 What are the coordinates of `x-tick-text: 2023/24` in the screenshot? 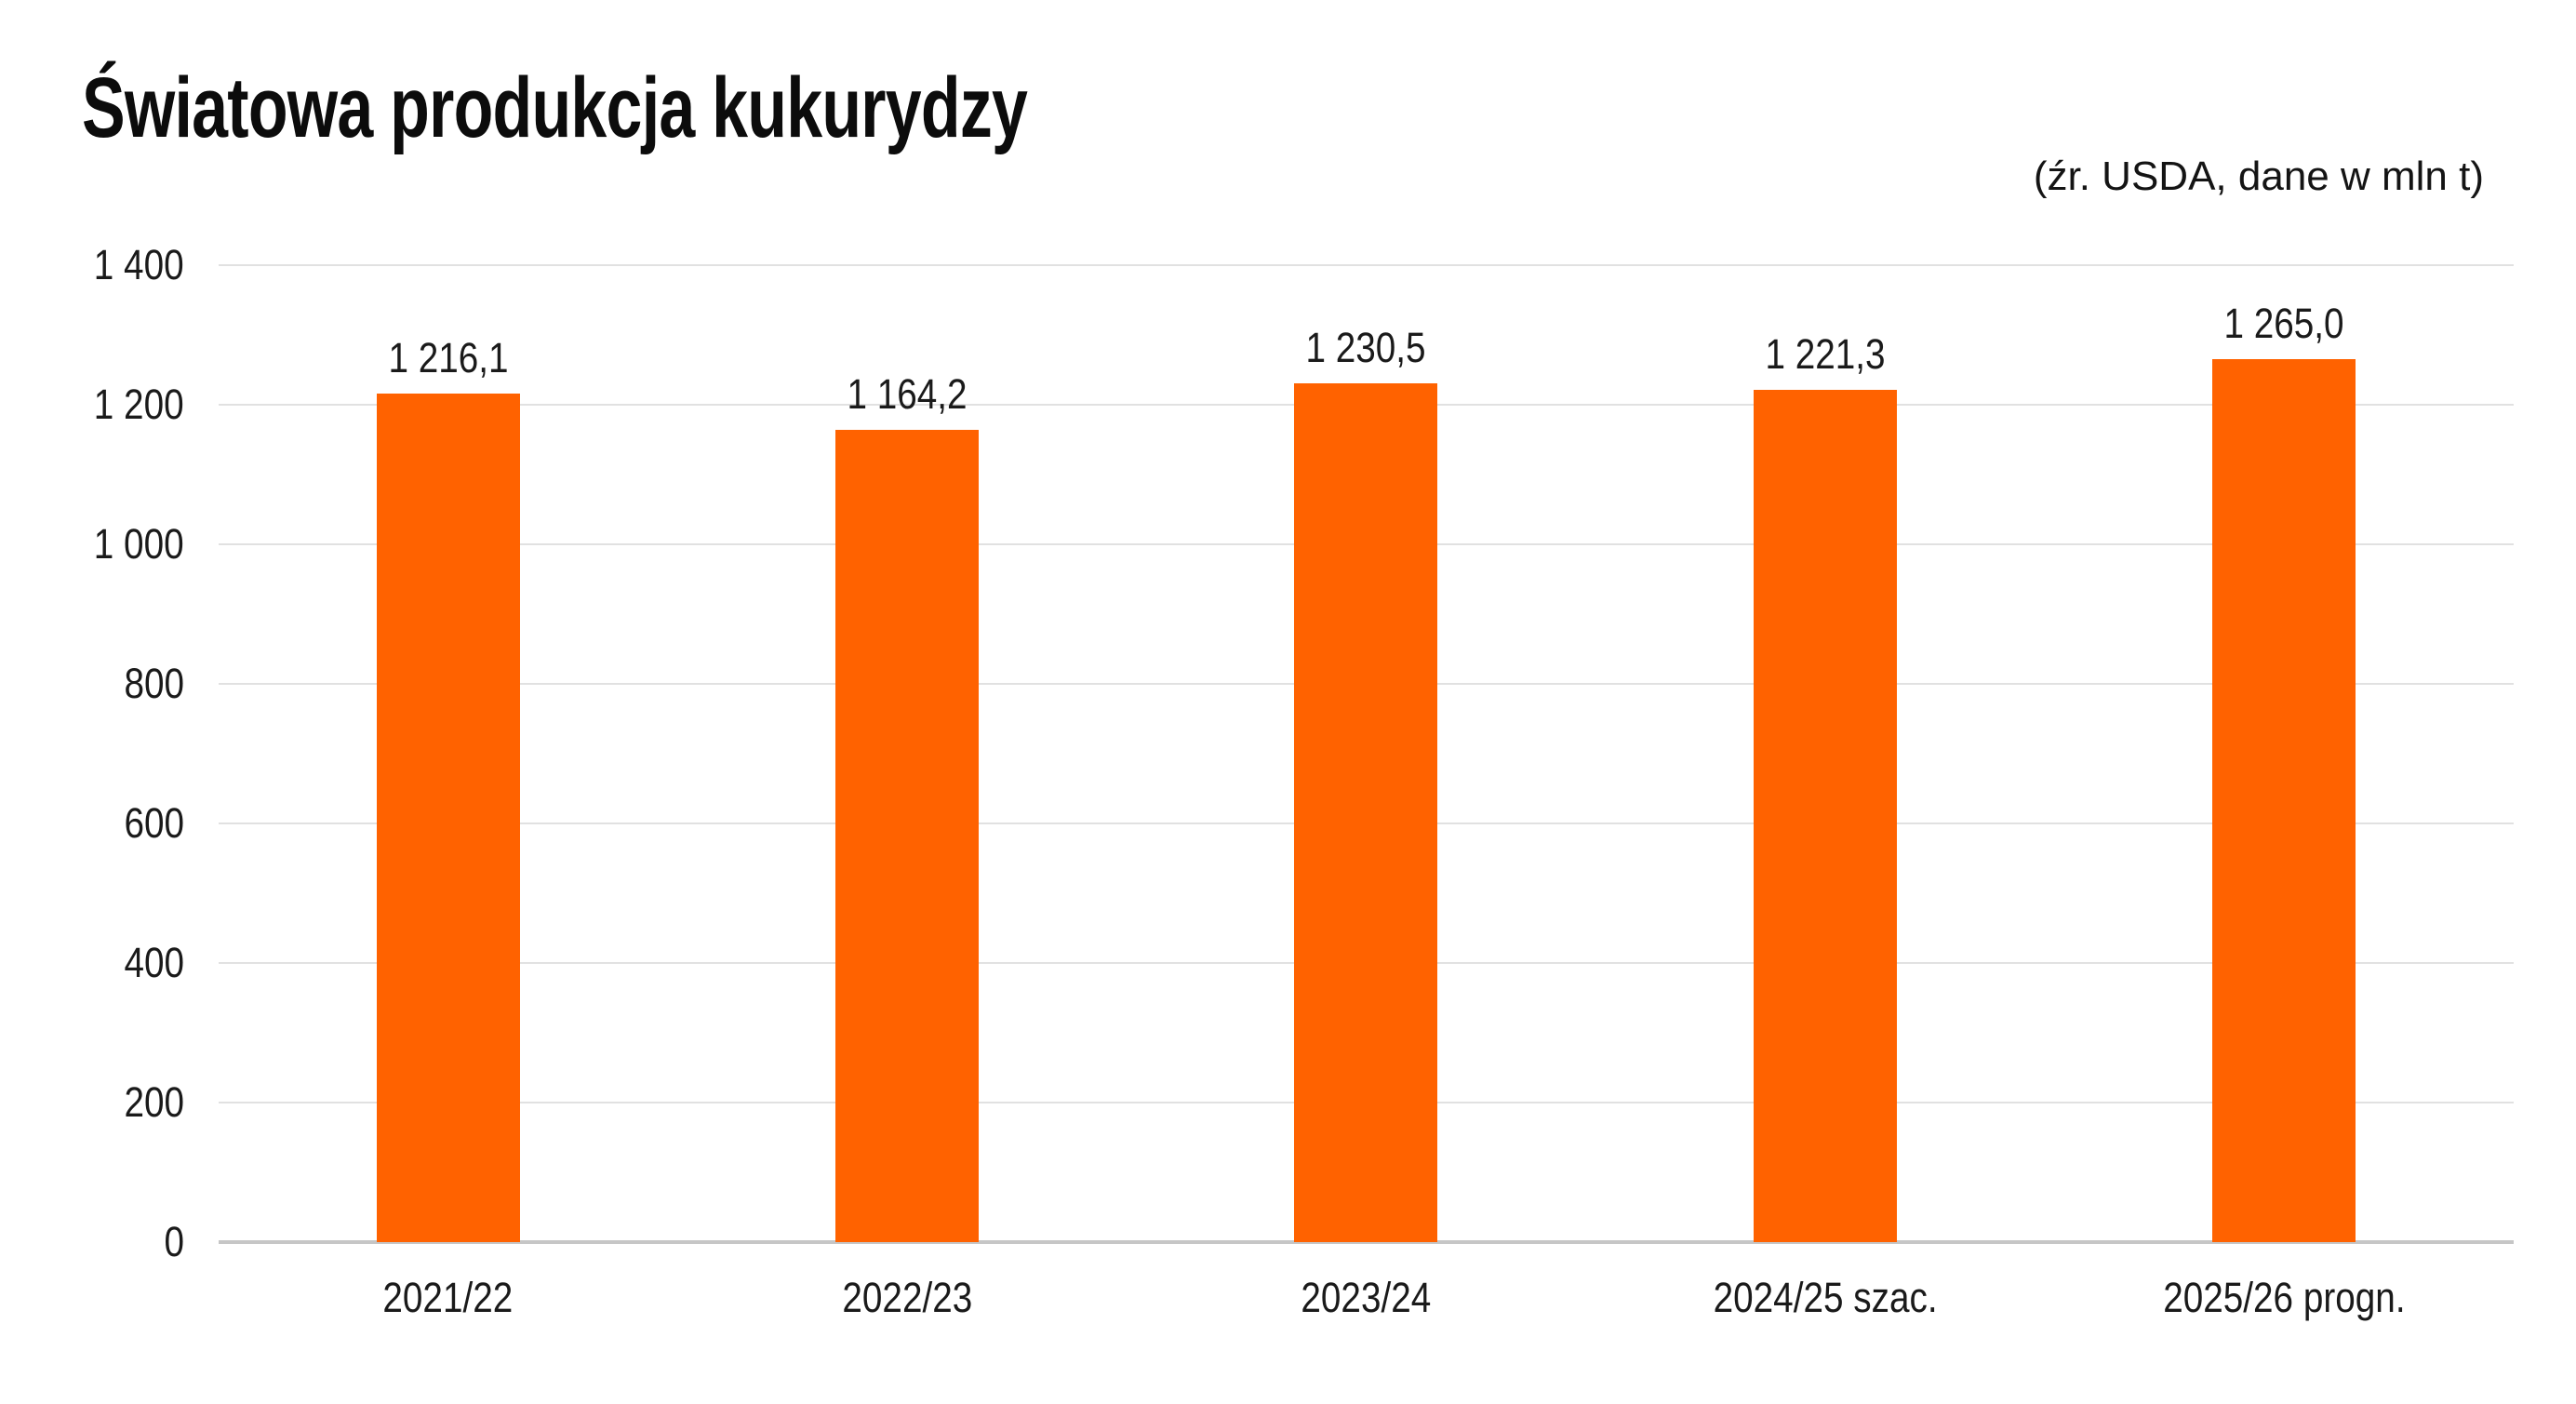 It's located at (1366, 1297).